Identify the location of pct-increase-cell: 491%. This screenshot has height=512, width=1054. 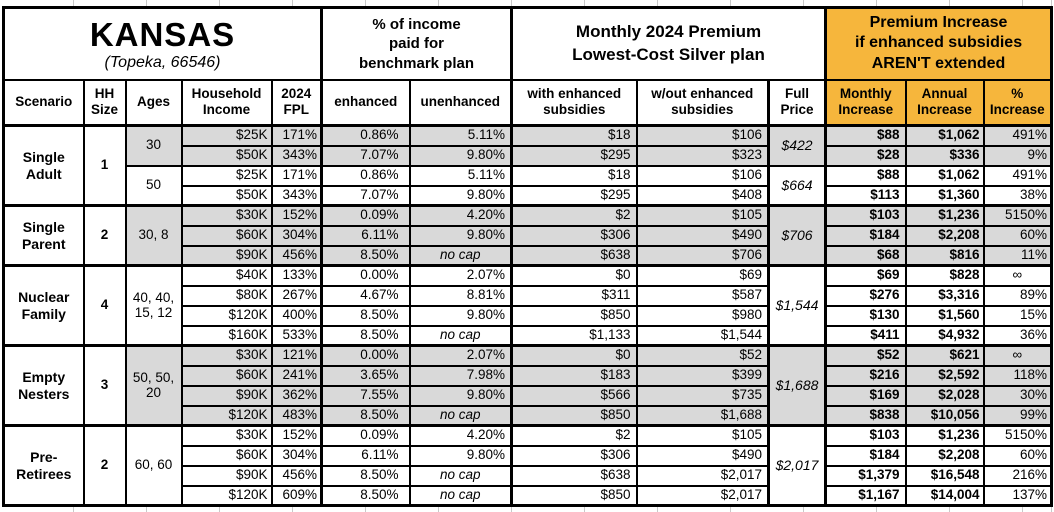
(1017, 175).